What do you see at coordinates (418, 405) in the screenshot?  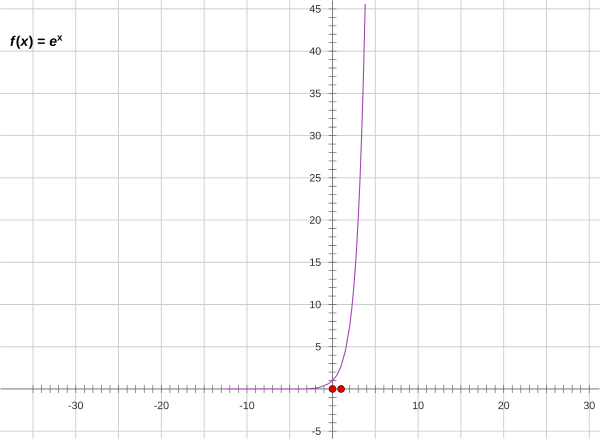 I see `x-tick-label: 10` at bounding box center [418, 405].